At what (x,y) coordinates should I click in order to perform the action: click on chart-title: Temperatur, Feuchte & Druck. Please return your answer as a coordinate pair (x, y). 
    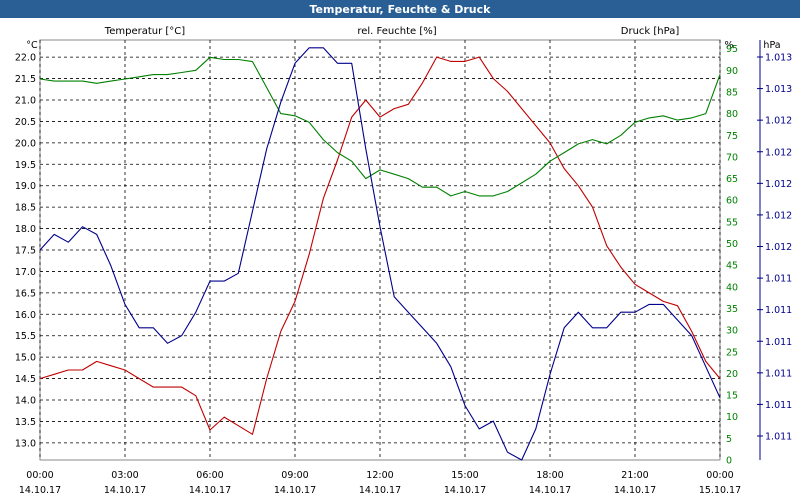
    Looking at the image, I should click on (401, 9).